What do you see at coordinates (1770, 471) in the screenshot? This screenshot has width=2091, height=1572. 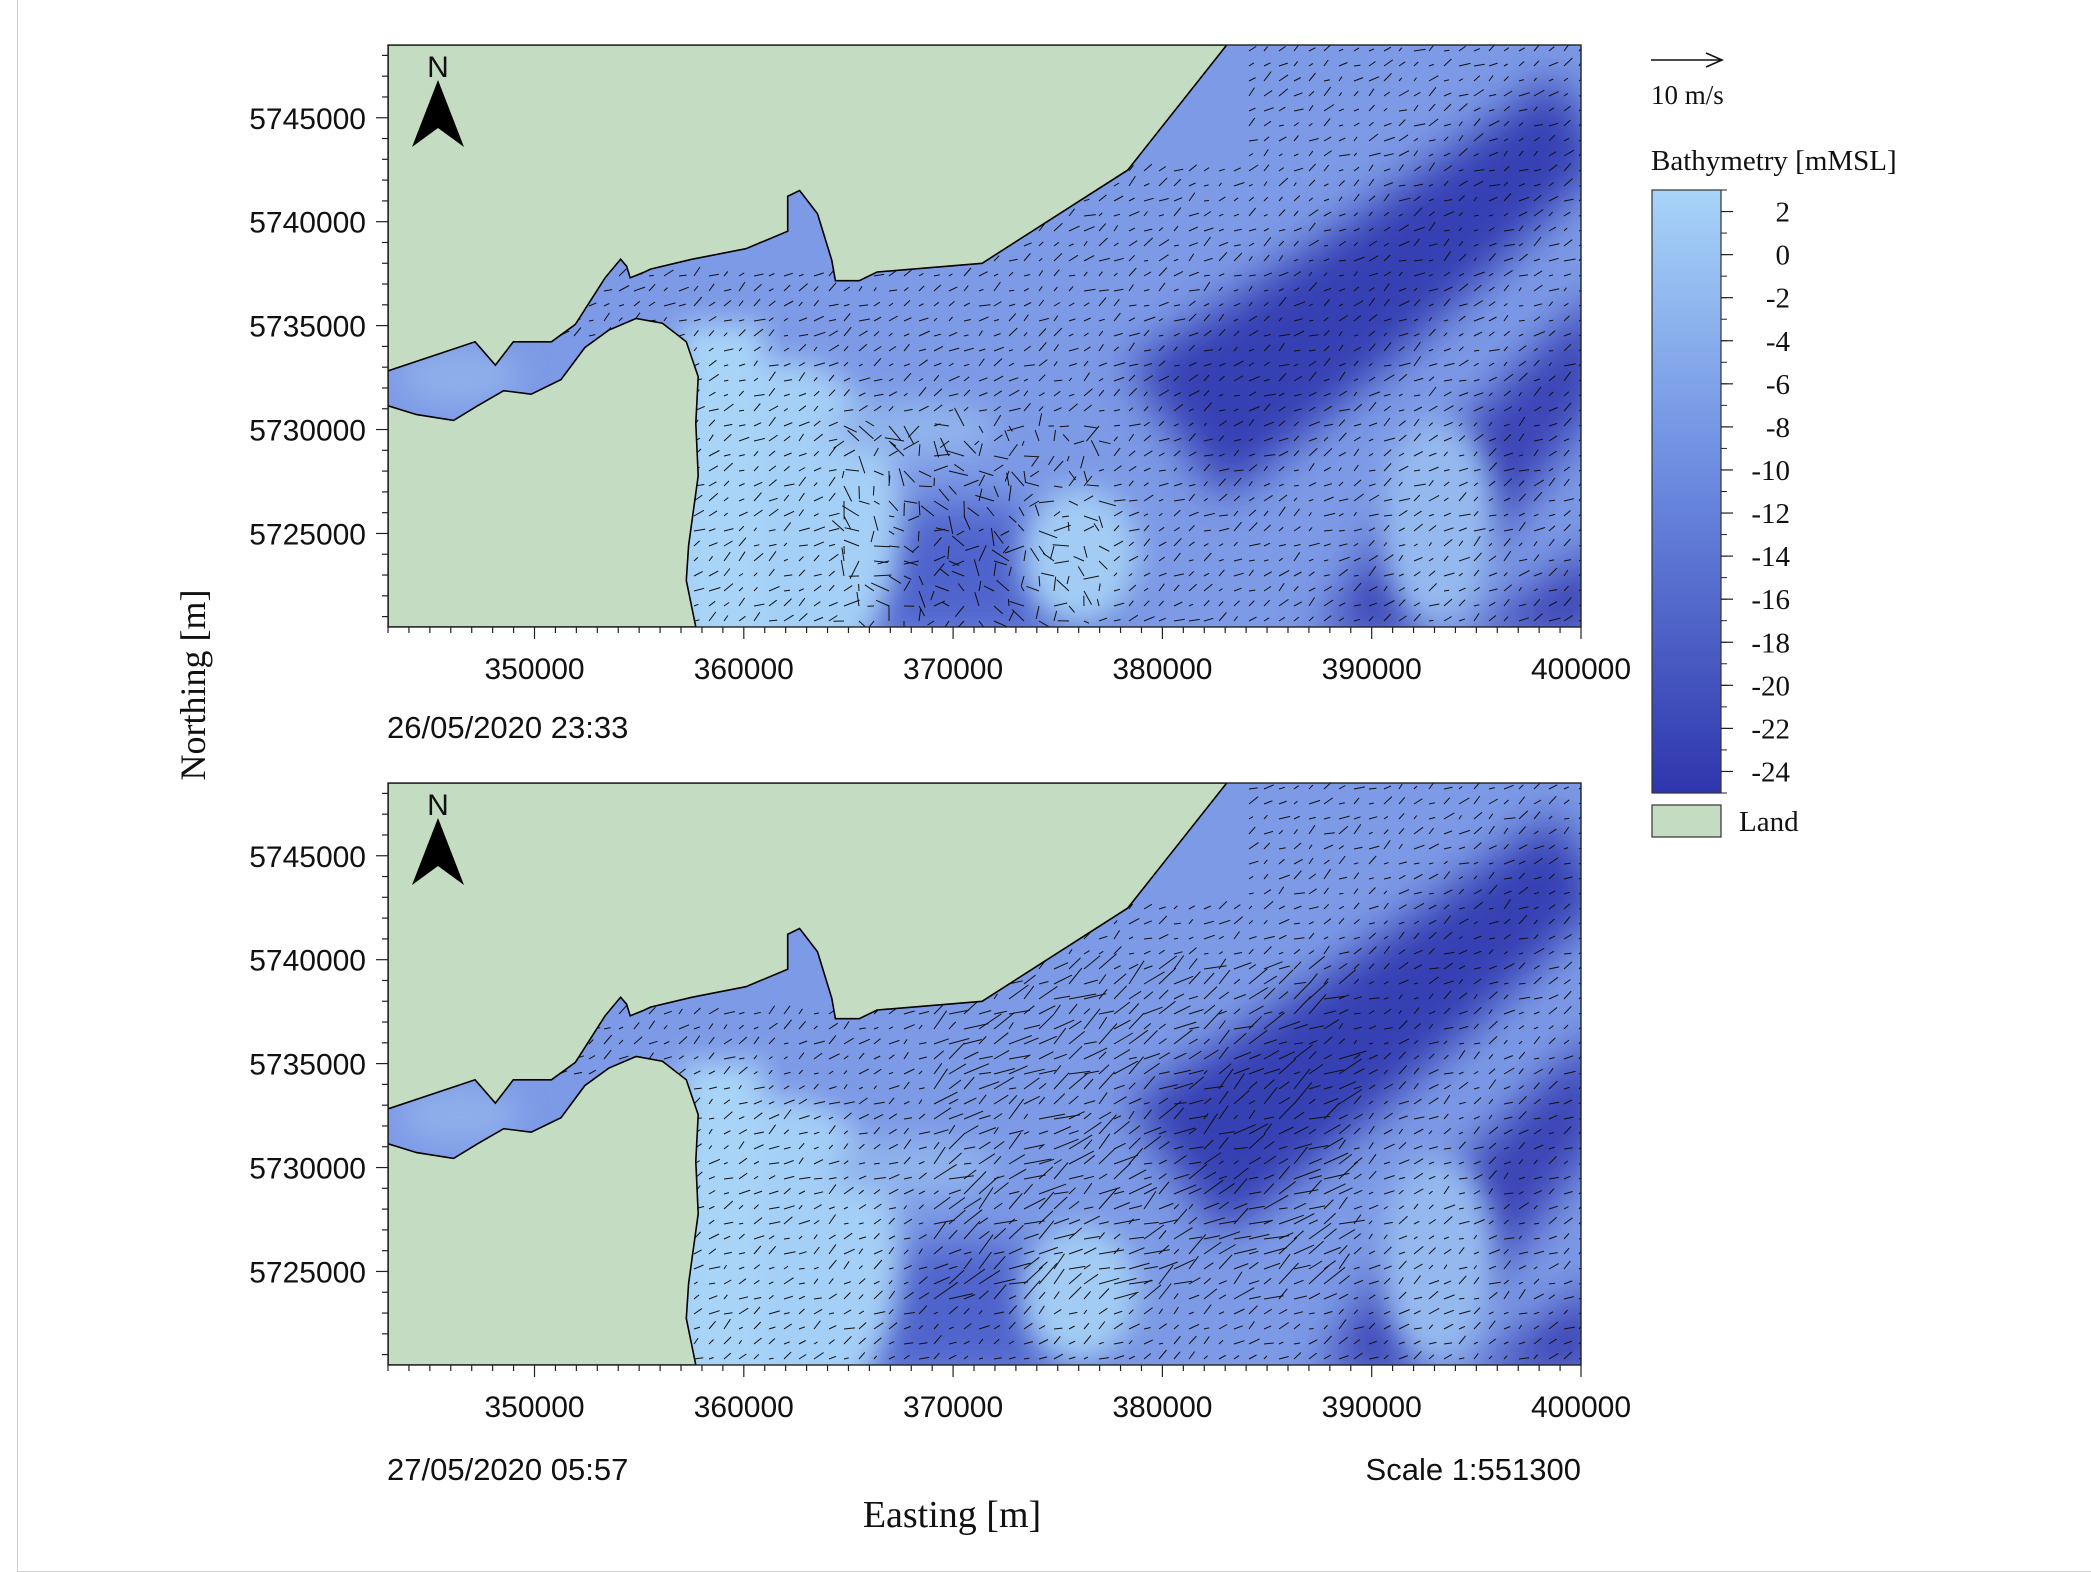 I see `colorbar-tick-label: -10` at bounding box center [1770, 471].